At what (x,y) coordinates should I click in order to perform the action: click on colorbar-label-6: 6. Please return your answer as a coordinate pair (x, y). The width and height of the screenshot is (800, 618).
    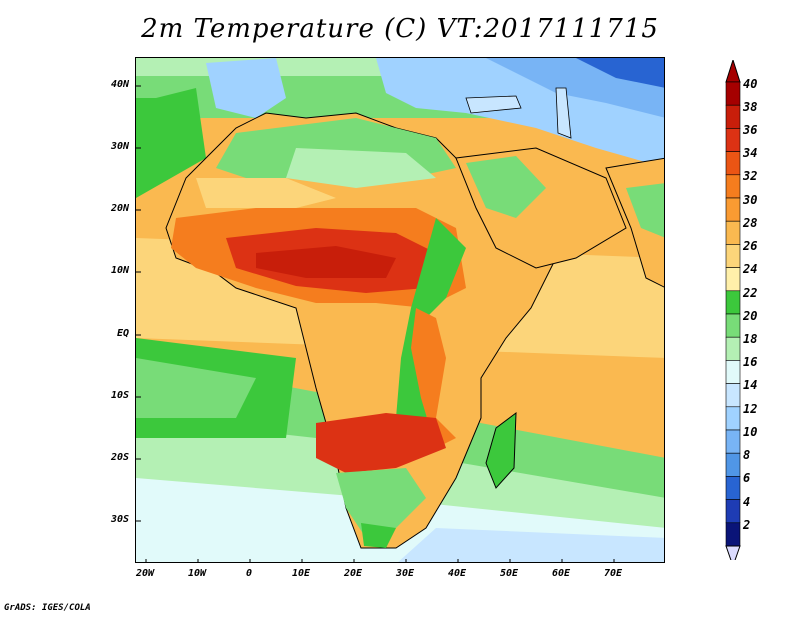
    Looking at the image, I should click on (747, 478).